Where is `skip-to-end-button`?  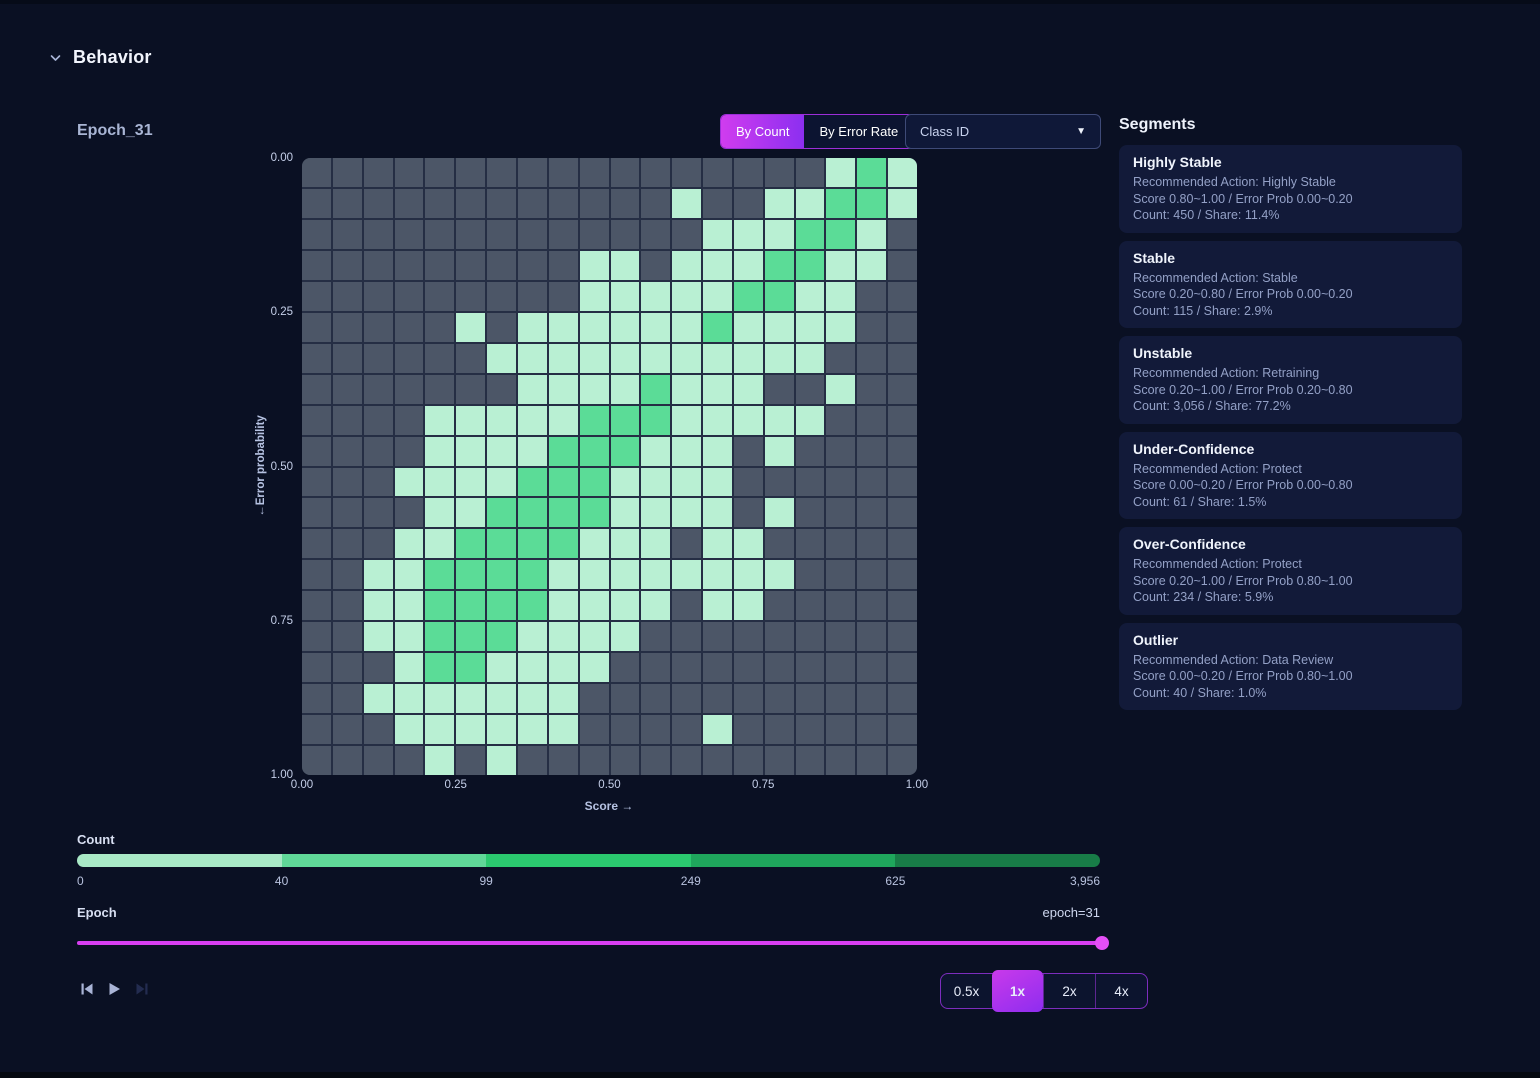
skip-to-end-button is located at coordinates (142, 989).